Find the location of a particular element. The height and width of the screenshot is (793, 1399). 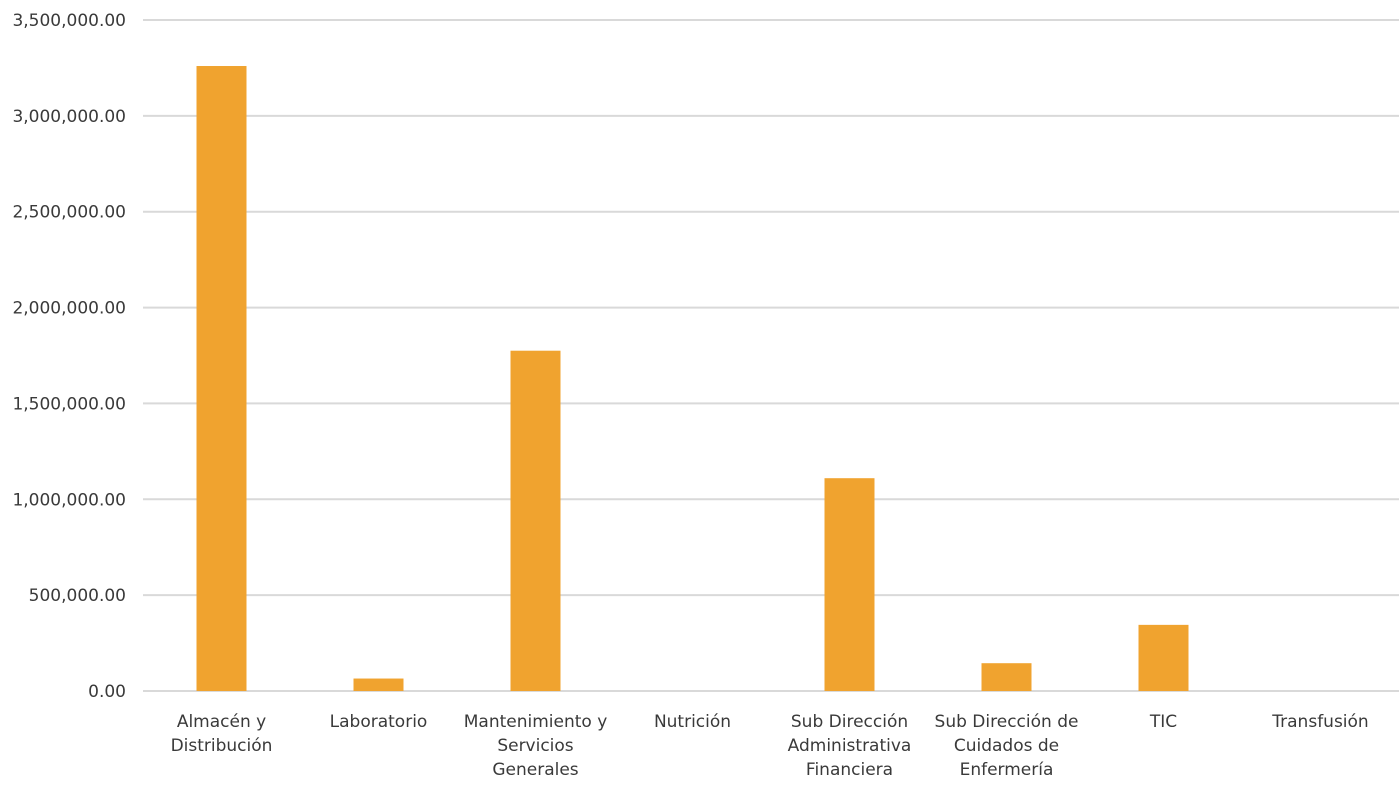

x-category-label: Sub Dirección Administrativa Financiera is located at coordinates (850, 746).